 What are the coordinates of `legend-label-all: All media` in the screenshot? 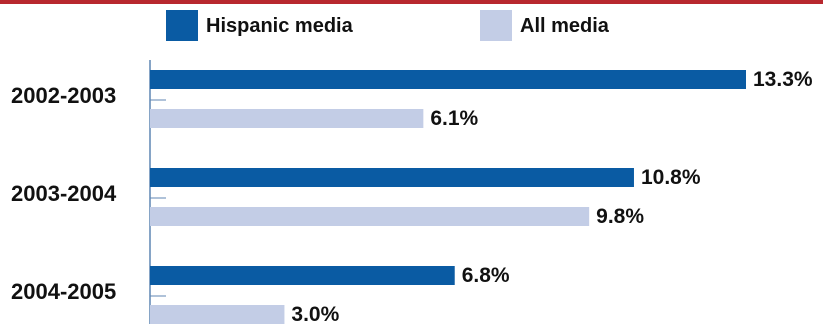 It's located at (565, 26).